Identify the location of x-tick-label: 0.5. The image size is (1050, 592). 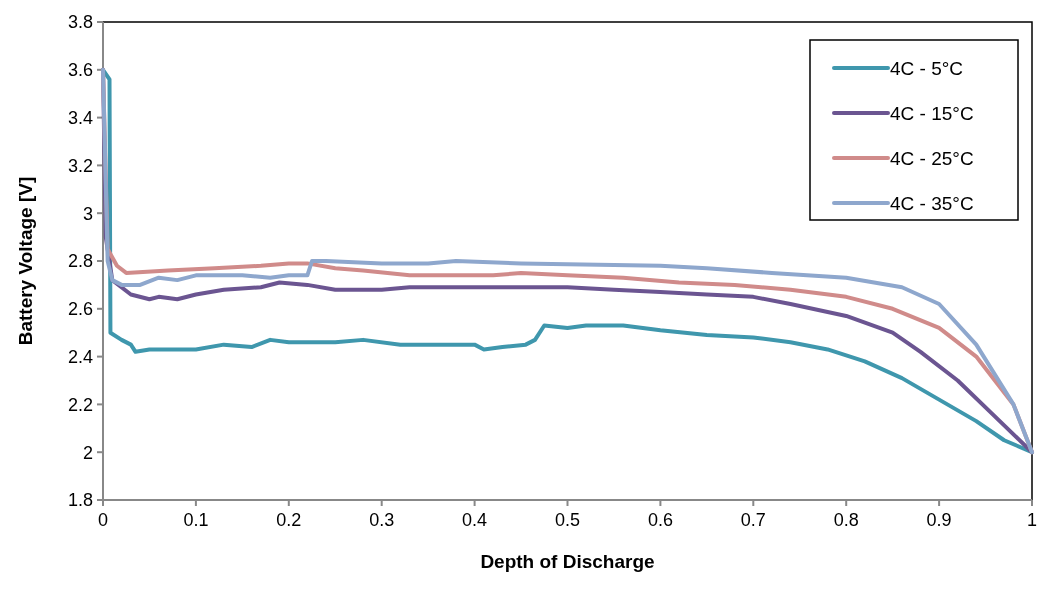
(567, 520).